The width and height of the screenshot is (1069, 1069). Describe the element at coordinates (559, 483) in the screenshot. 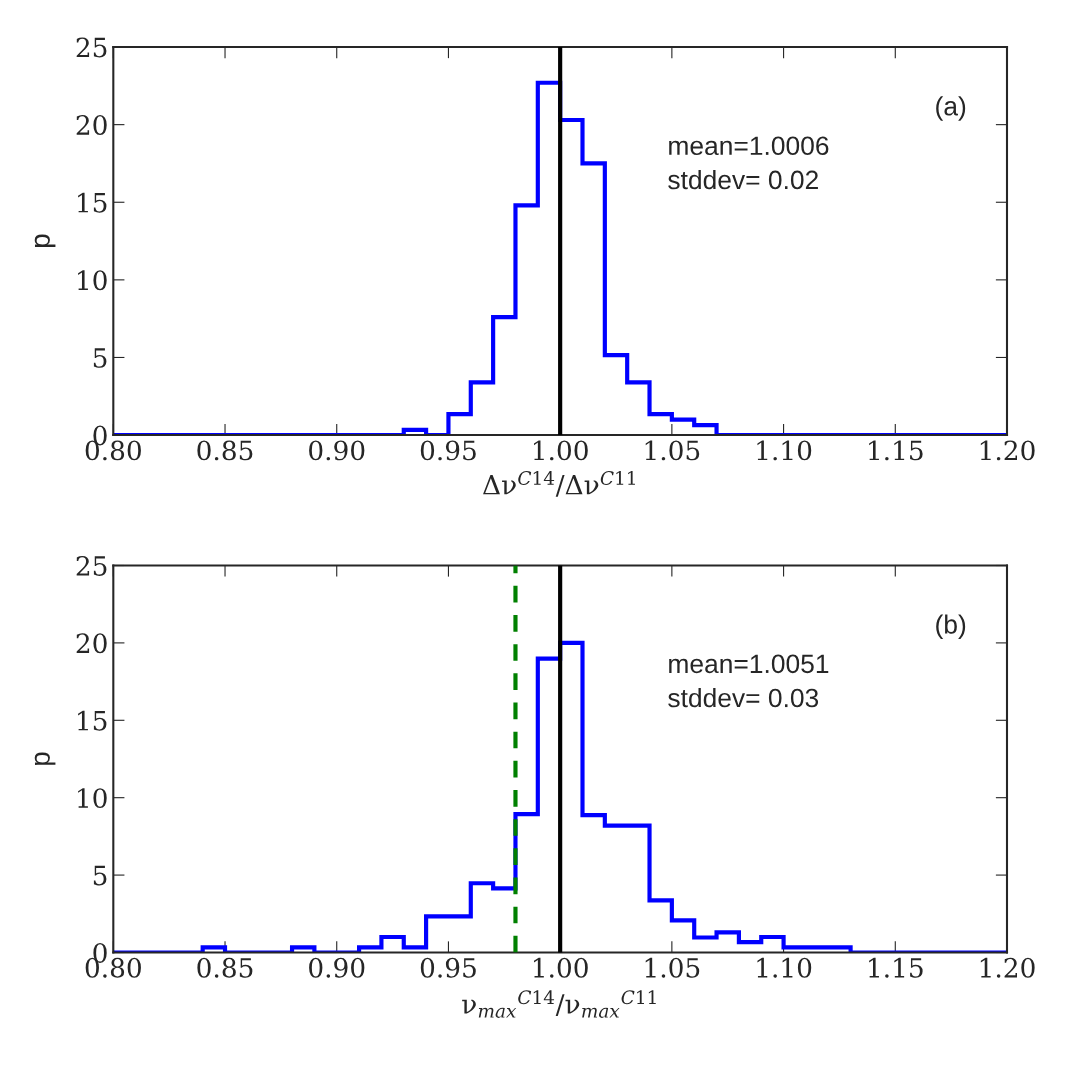

I see `x-axis-title: Δν$^{C14}$/Δν$^{C11}$` at that location.